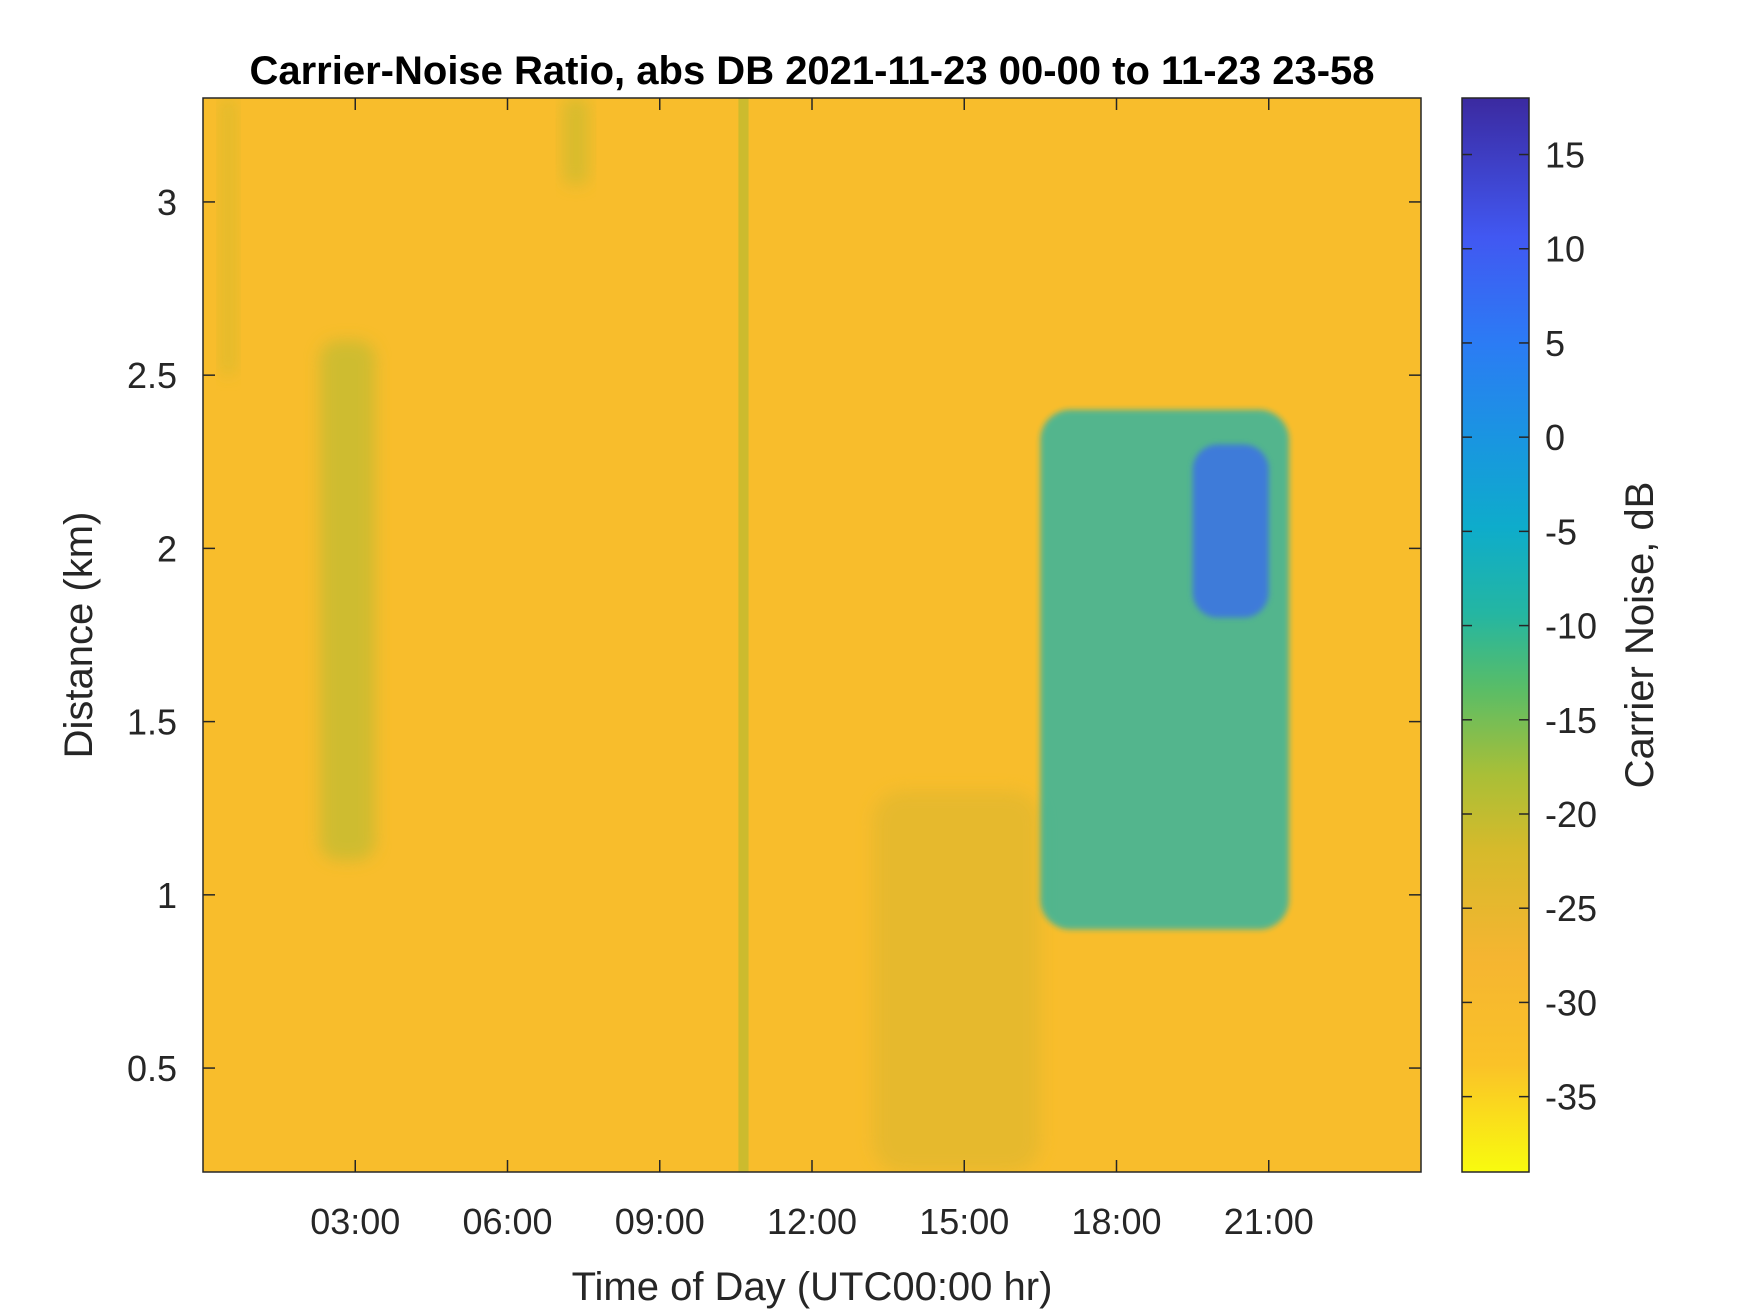  I want to click on colorbar-tick-label: 10, so click(1565, 249).